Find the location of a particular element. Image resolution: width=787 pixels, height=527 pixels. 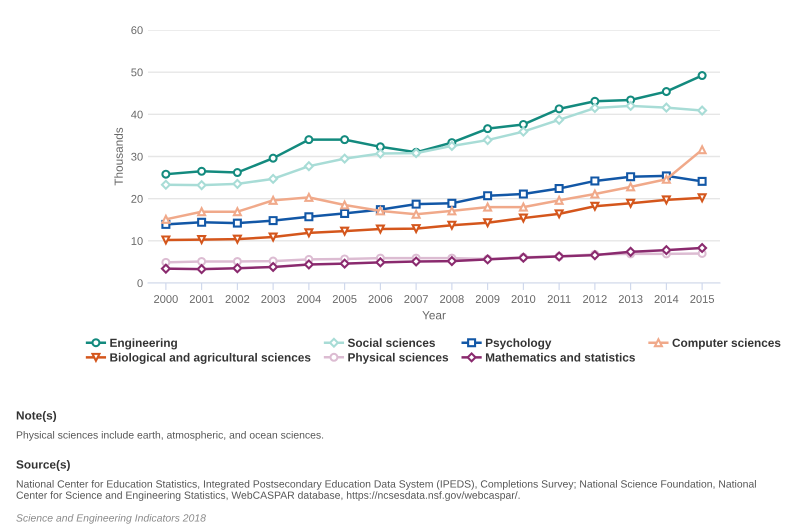

x-tick-label: 2014 is located at coordinates (666, 299).